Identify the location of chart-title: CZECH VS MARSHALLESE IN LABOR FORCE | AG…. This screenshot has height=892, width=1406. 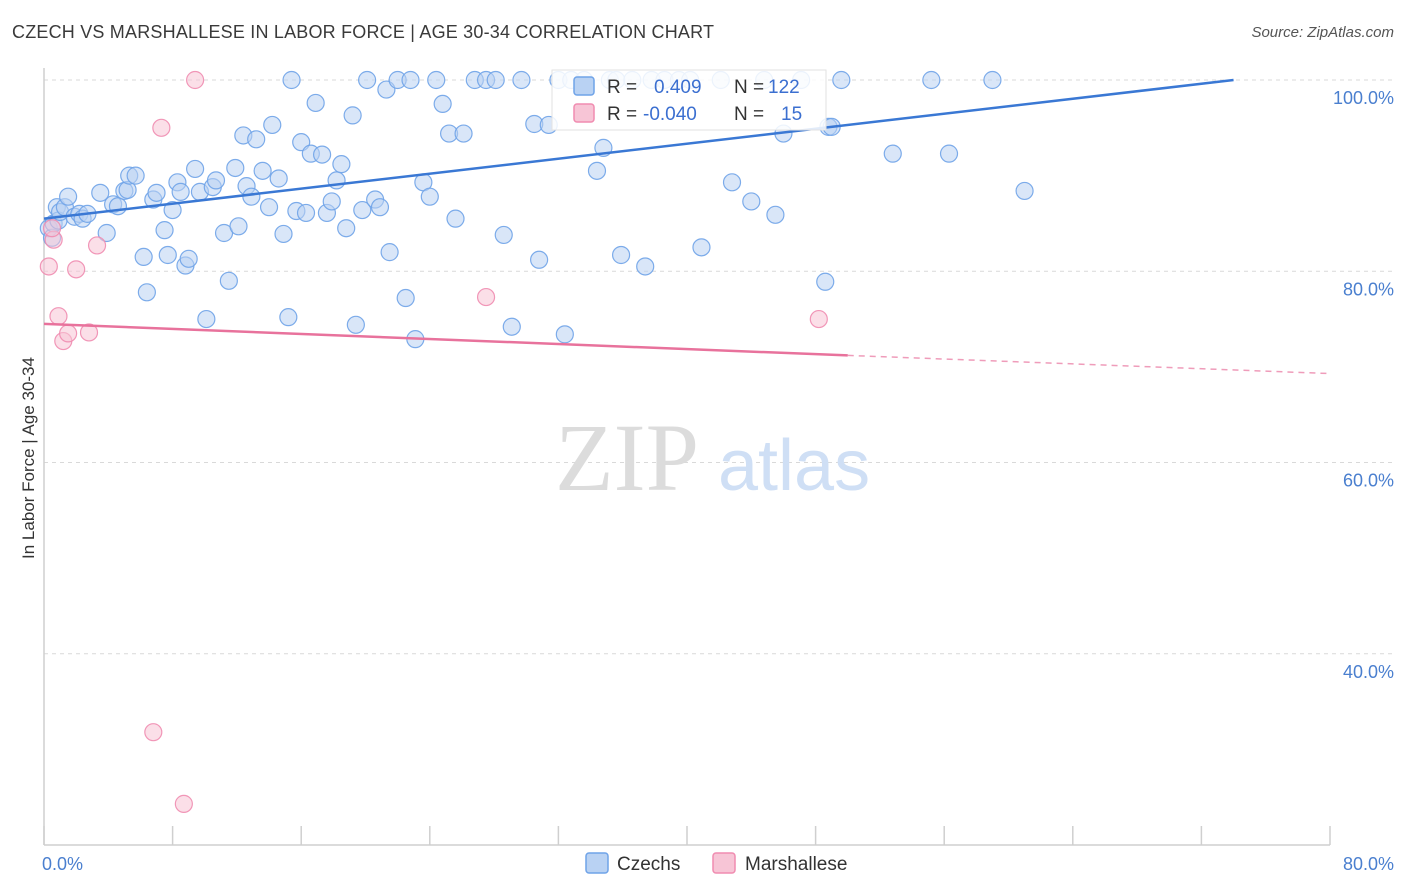
(363, 32).